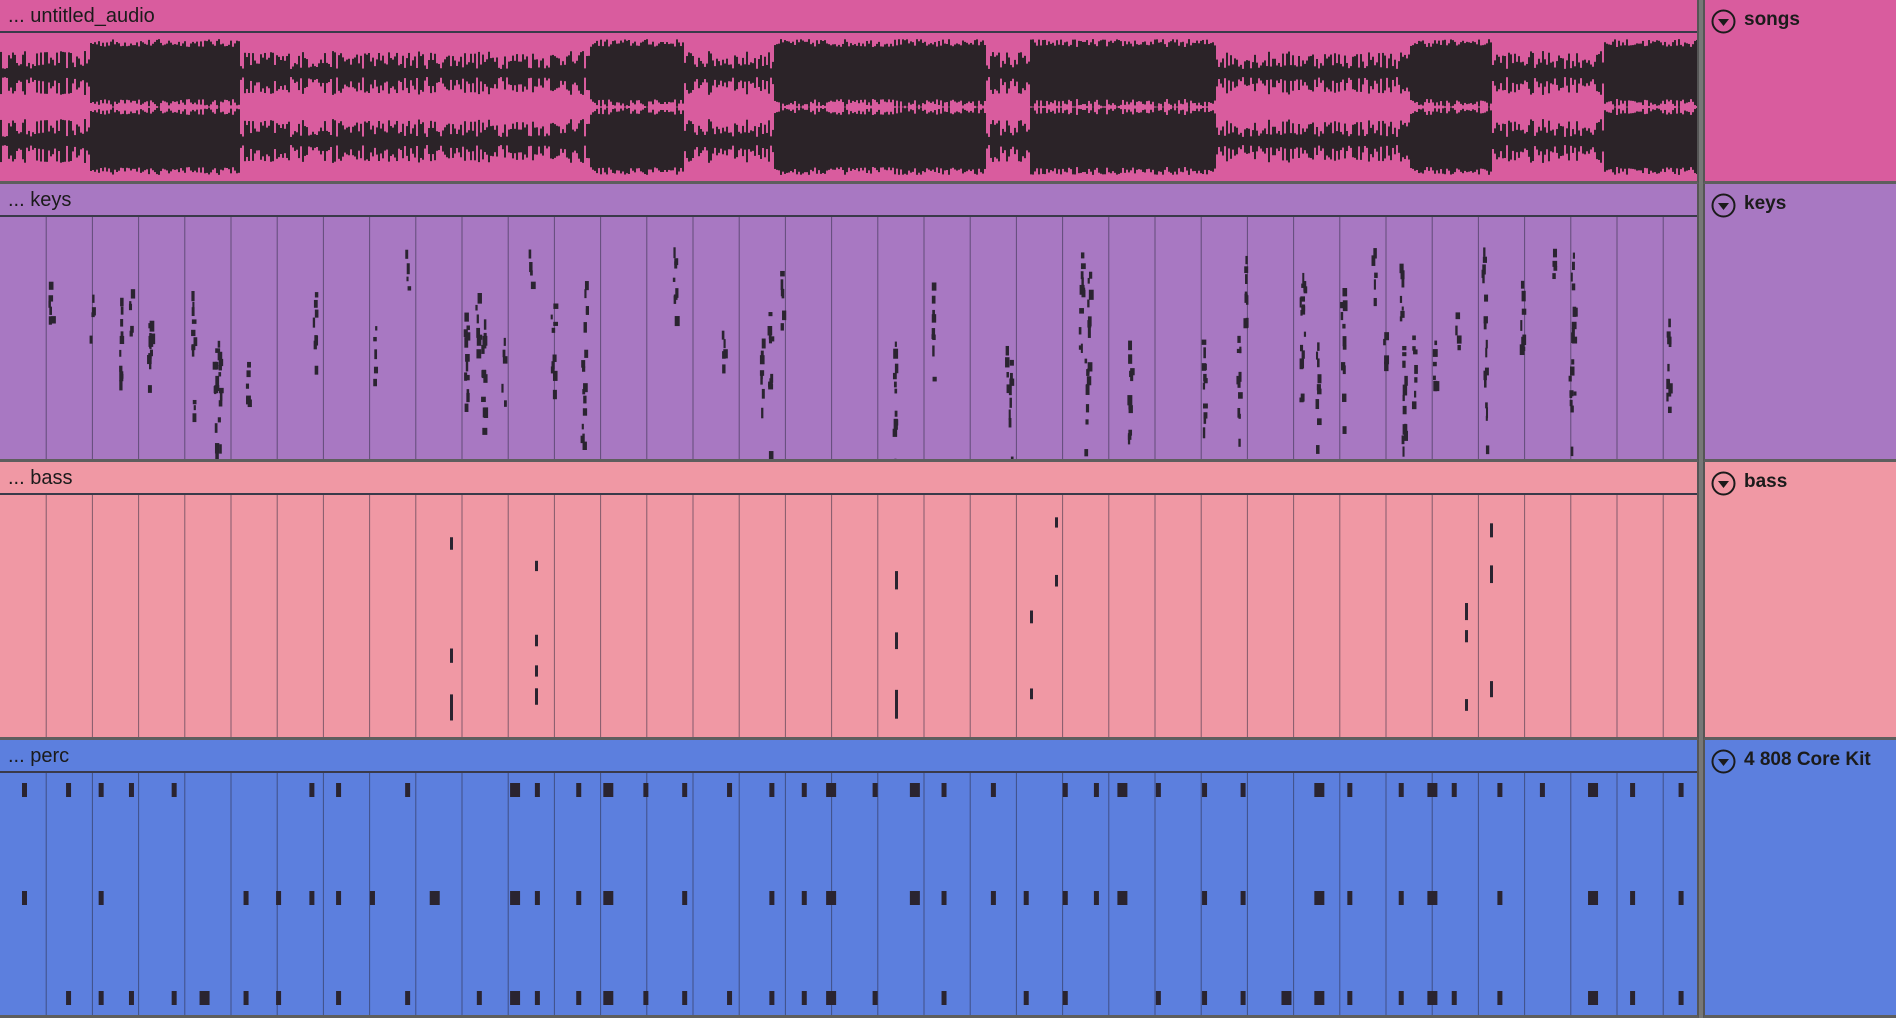 The height and width of the screenshot is (1018, 1896). Describe the element at coordinates (1799, 323) in the screenshot. I see `track-header-keys: keys` at that location.